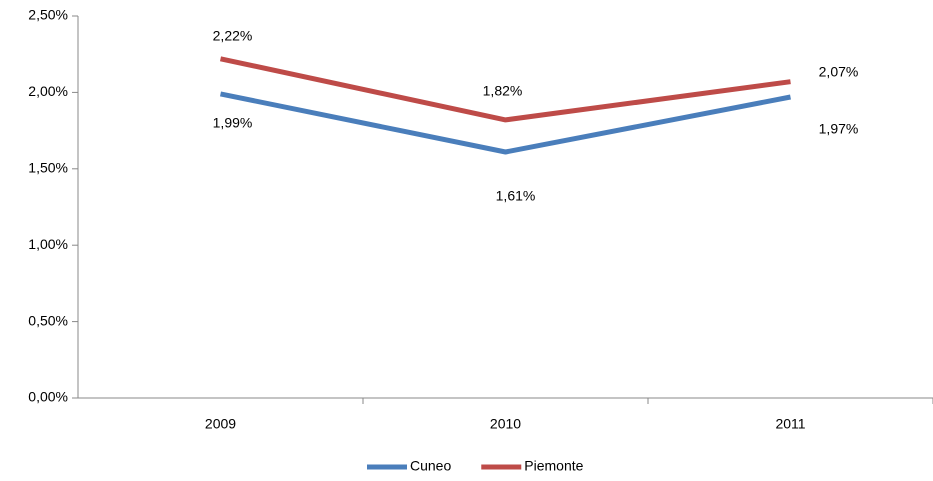 This screenshot has width=933, height=481. I want to click on value-label: 2,07%, so click(839, 71).